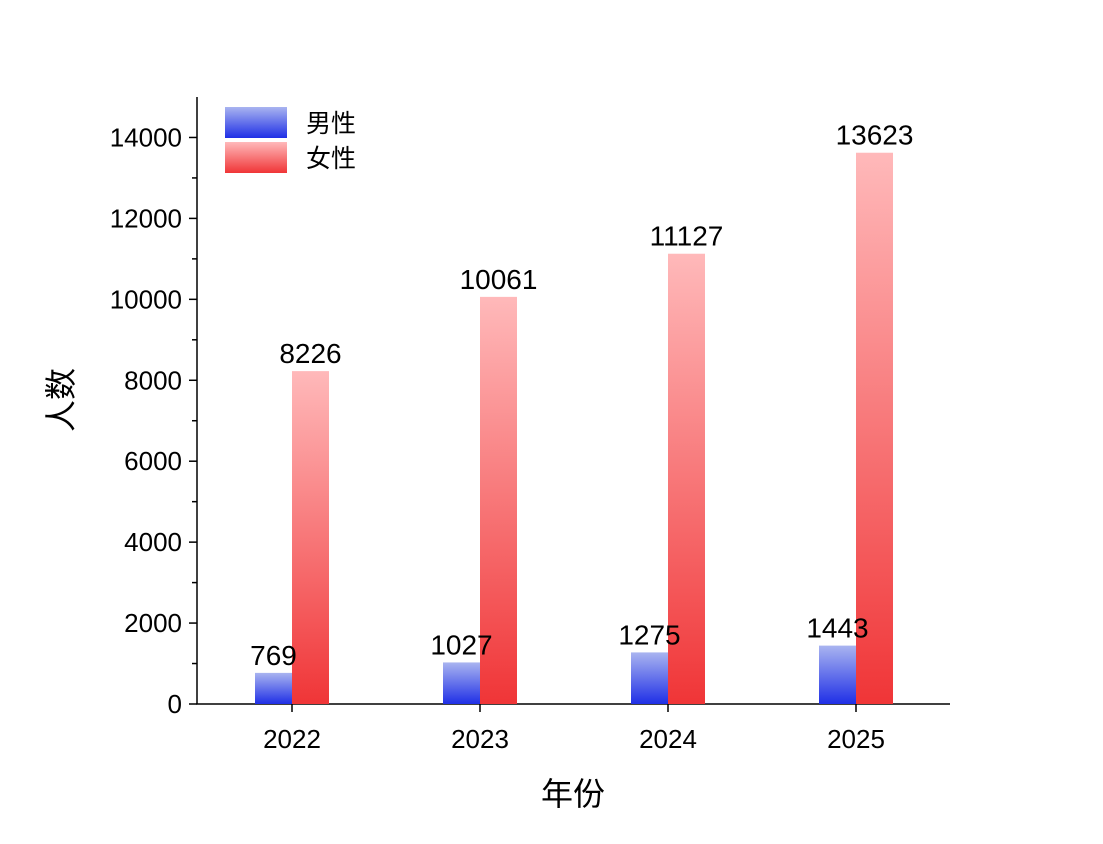 This screenshot has height=844, width=1103. What do you see at coordinates (292, 739) in the screenshot?
I see `x-tick-label: 2022` at bounding box center [292, 739].